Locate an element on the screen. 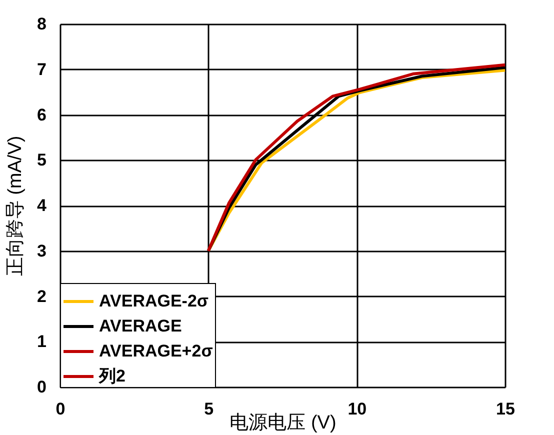 Image resolution: width=554 pixels, height=435 pixels. y-tick-label: 3 is located at coordinates (41, 250).